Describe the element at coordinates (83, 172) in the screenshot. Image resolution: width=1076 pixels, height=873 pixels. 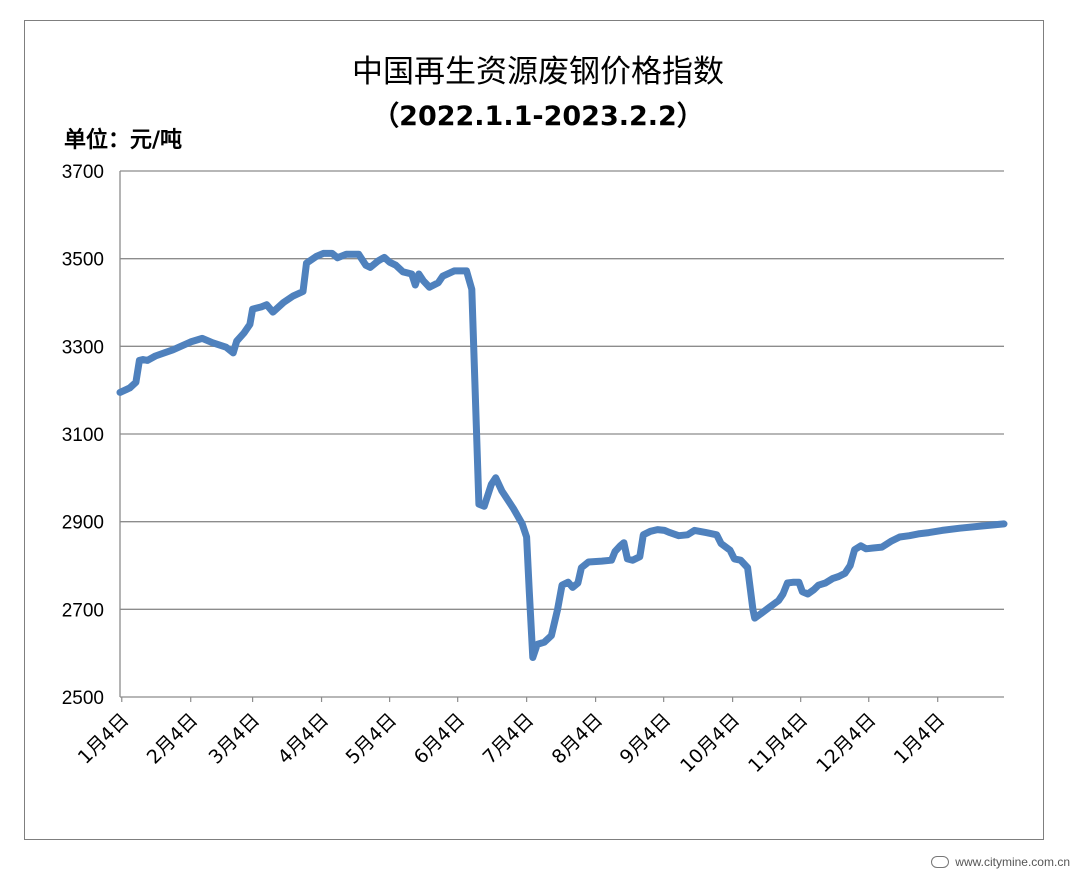
I see `y-tick-label: 3700` at that location.